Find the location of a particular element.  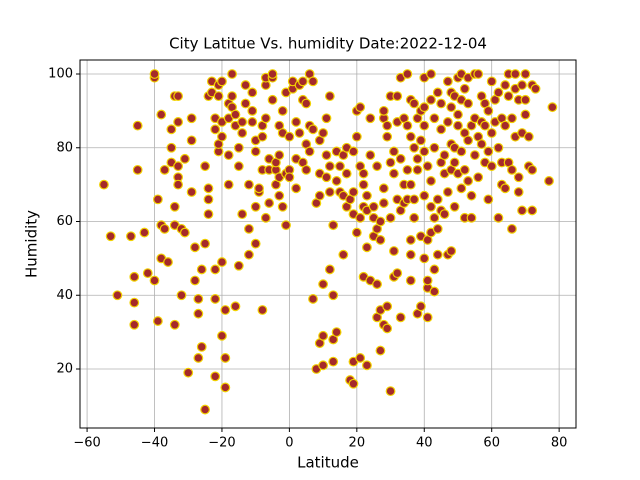

y-tick-label: 80 is located at coordinates (64, 147).